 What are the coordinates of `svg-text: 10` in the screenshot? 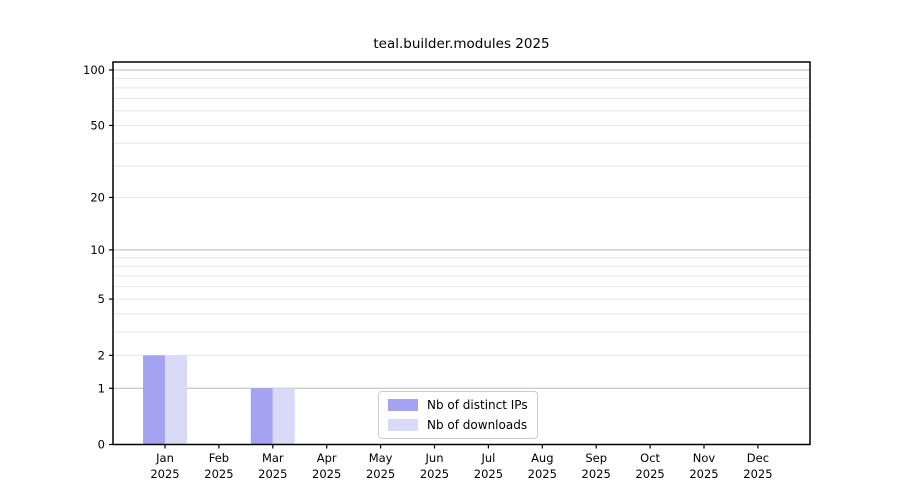 It's located at (97, 250).